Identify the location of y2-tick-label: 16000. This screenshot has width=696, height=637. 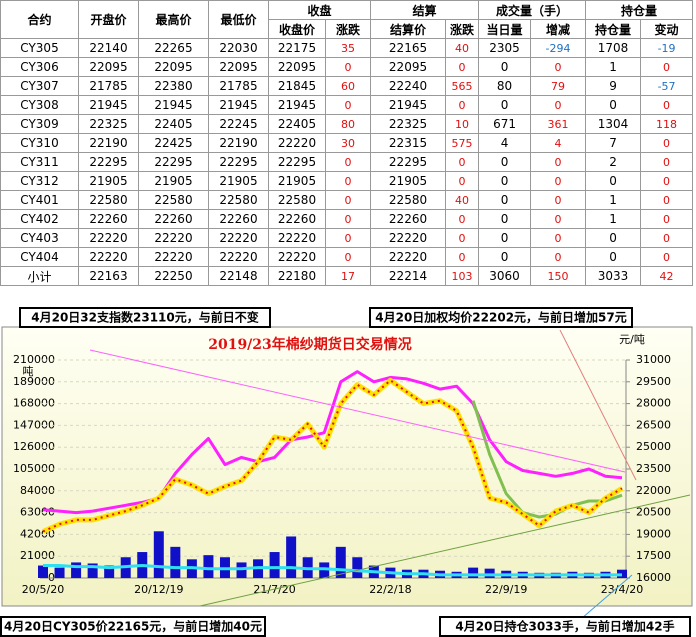
(653, 577).